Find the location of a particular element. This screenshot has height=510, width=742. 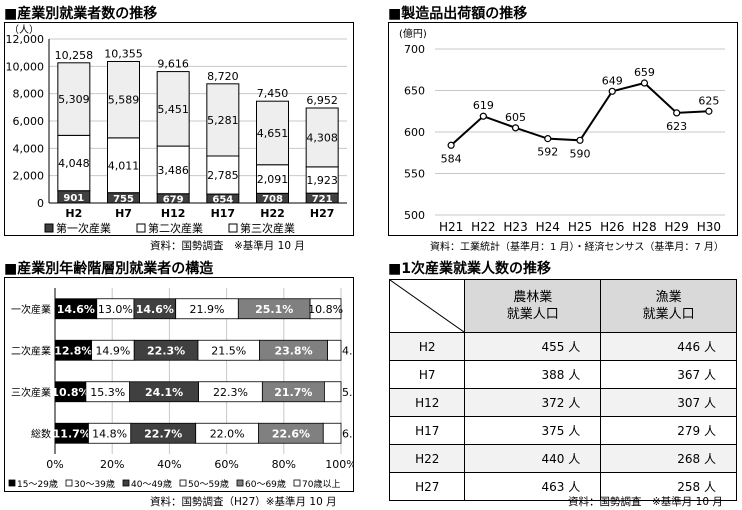

table-title: ■1次産業就業人数の推移 is located at coordinates (469, 269).